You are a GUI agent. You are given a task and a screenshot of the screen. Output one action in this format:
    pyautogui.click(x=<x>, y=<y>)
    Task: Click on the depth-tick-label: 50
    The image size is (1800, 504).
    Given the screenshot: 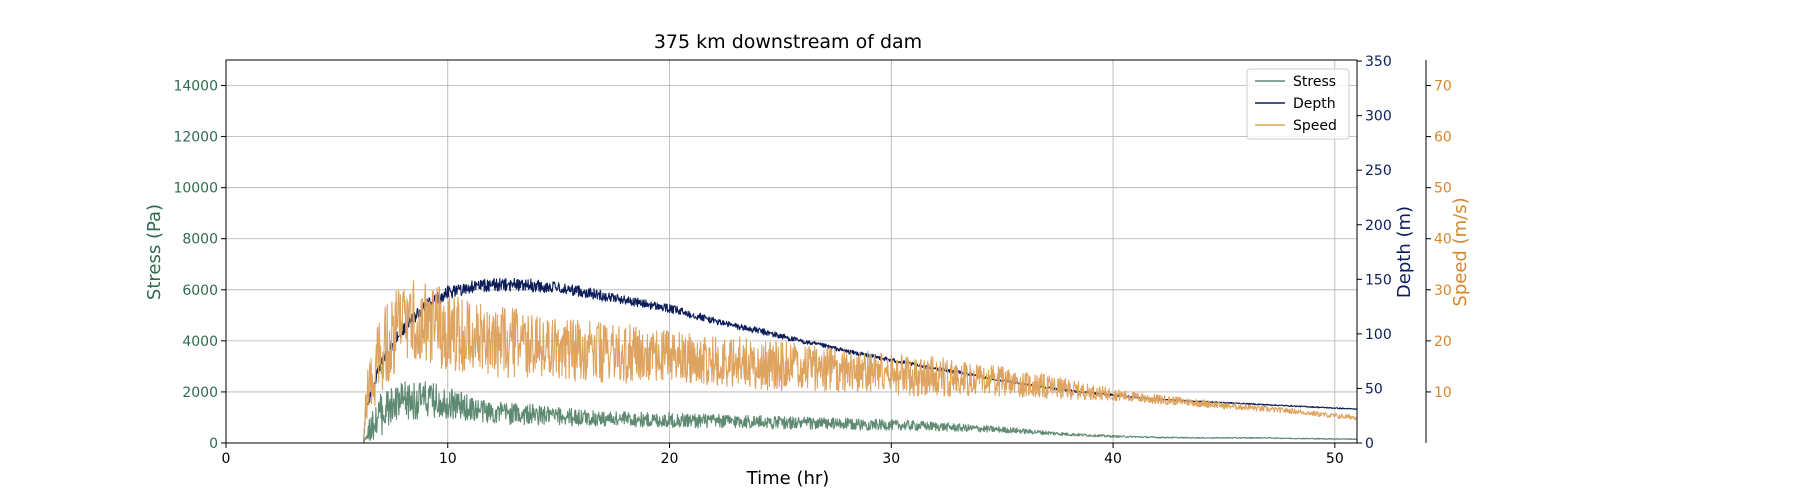 What is the action you would take?
    pyautogui.click(x=1374, y=389)
    